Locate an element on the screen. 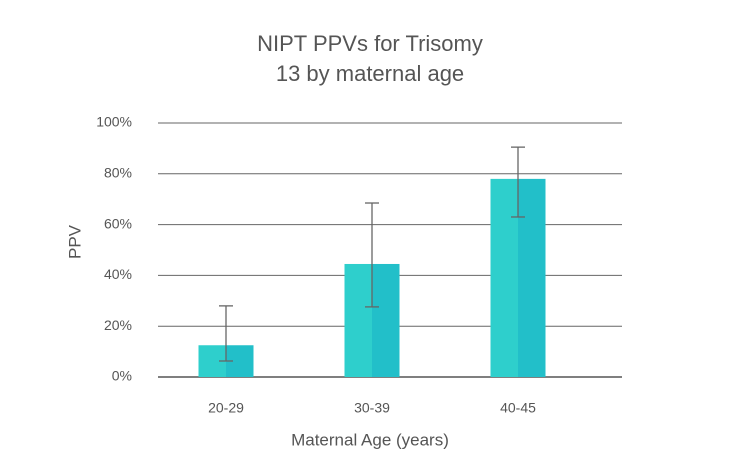 The height and width of the screenshot is (475, 736). y-tick-label: 0% is located at coordinates (122, 376).